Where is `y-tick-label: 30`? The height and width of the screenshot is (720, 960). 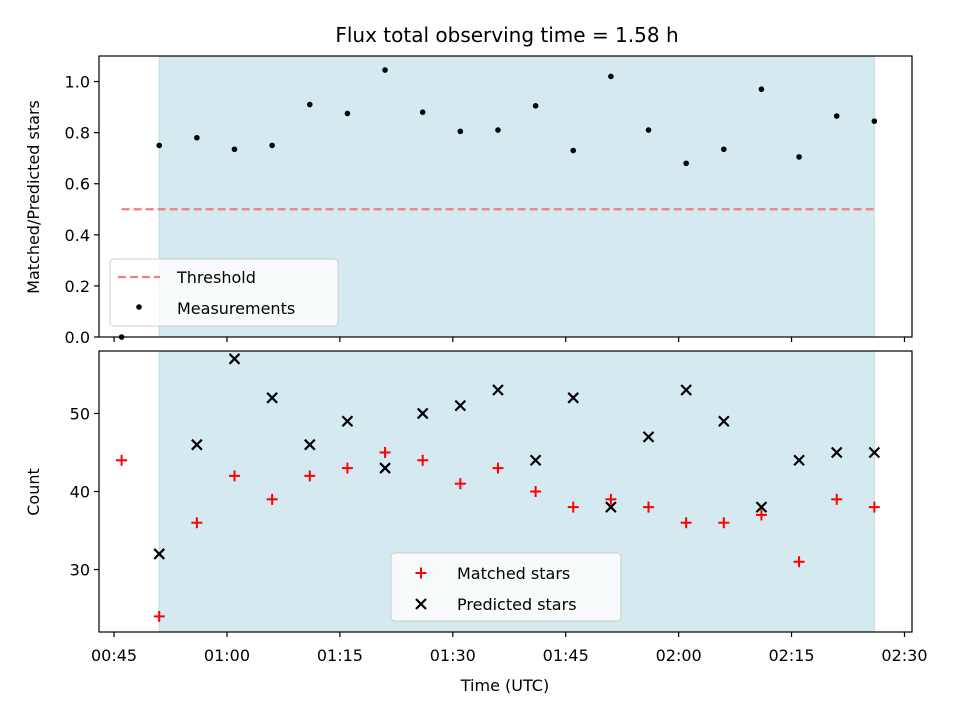 y-tick-label: 30 is located at coordinates (80, 570).